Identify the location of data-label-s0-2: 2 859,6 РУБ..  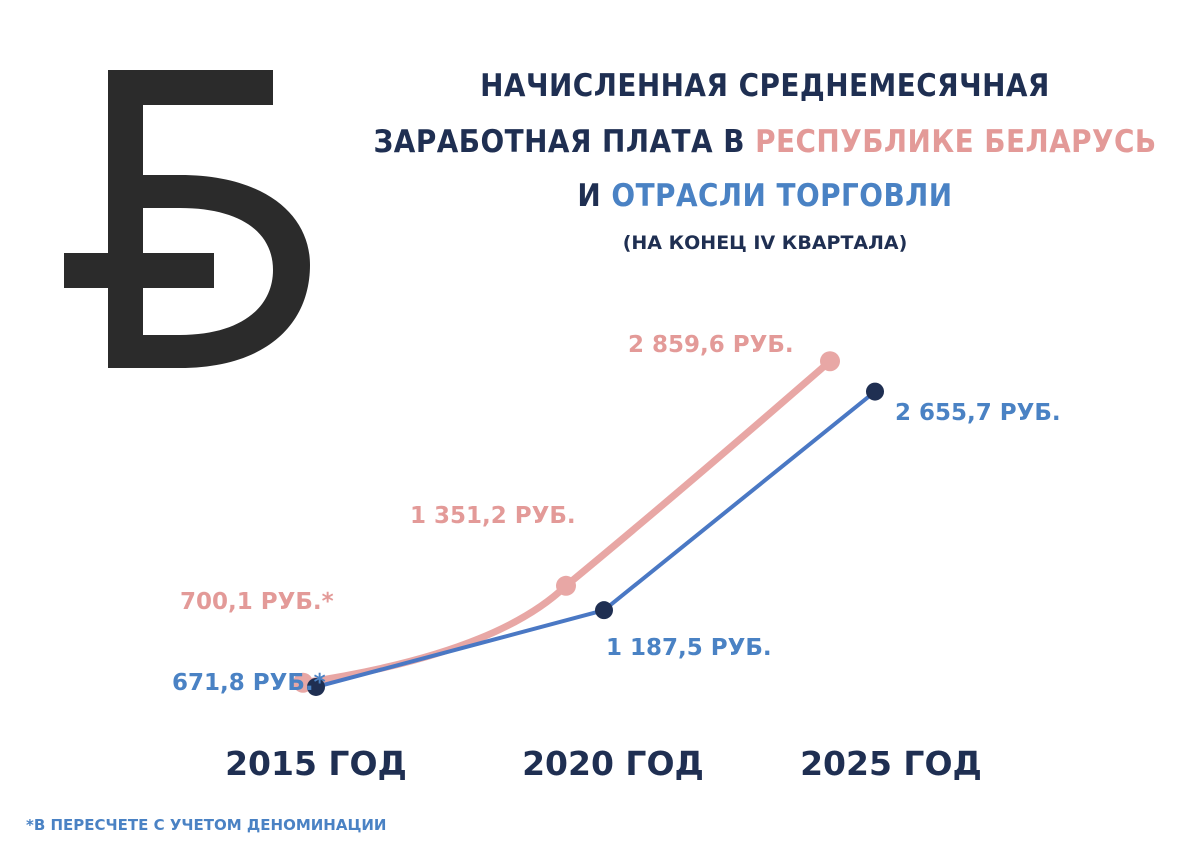
(711, 345).